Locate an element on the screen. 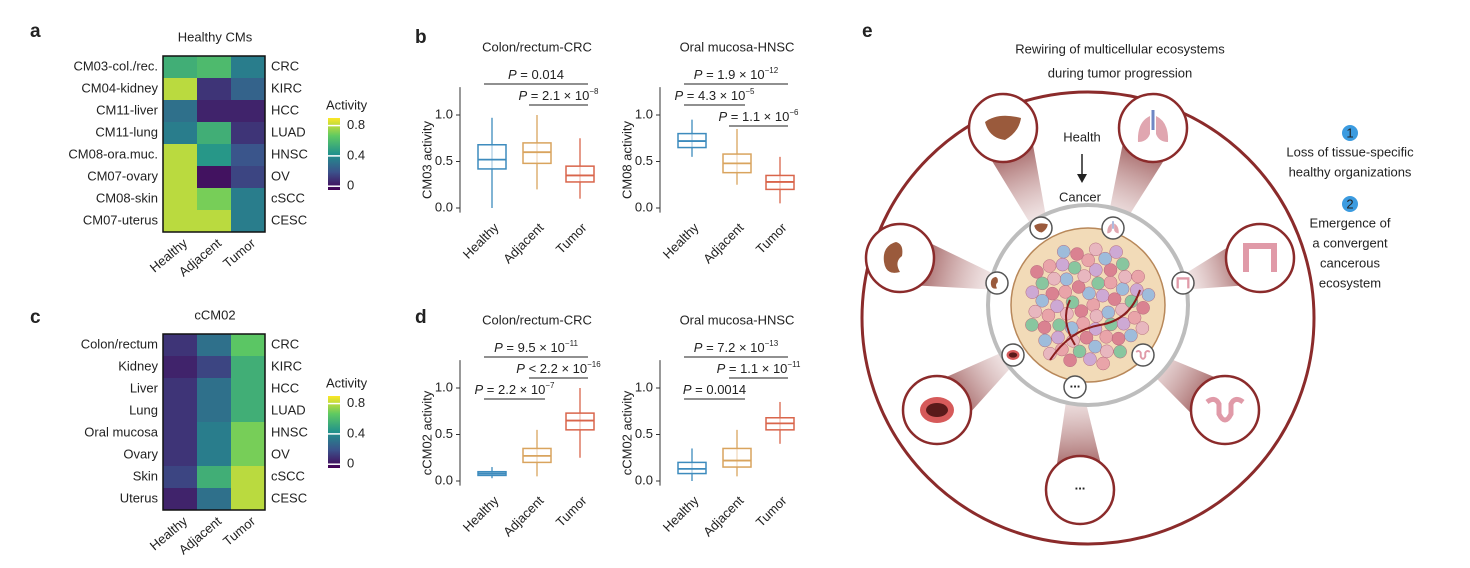  p-exponent: −5 is located at coordinates (750, 91).